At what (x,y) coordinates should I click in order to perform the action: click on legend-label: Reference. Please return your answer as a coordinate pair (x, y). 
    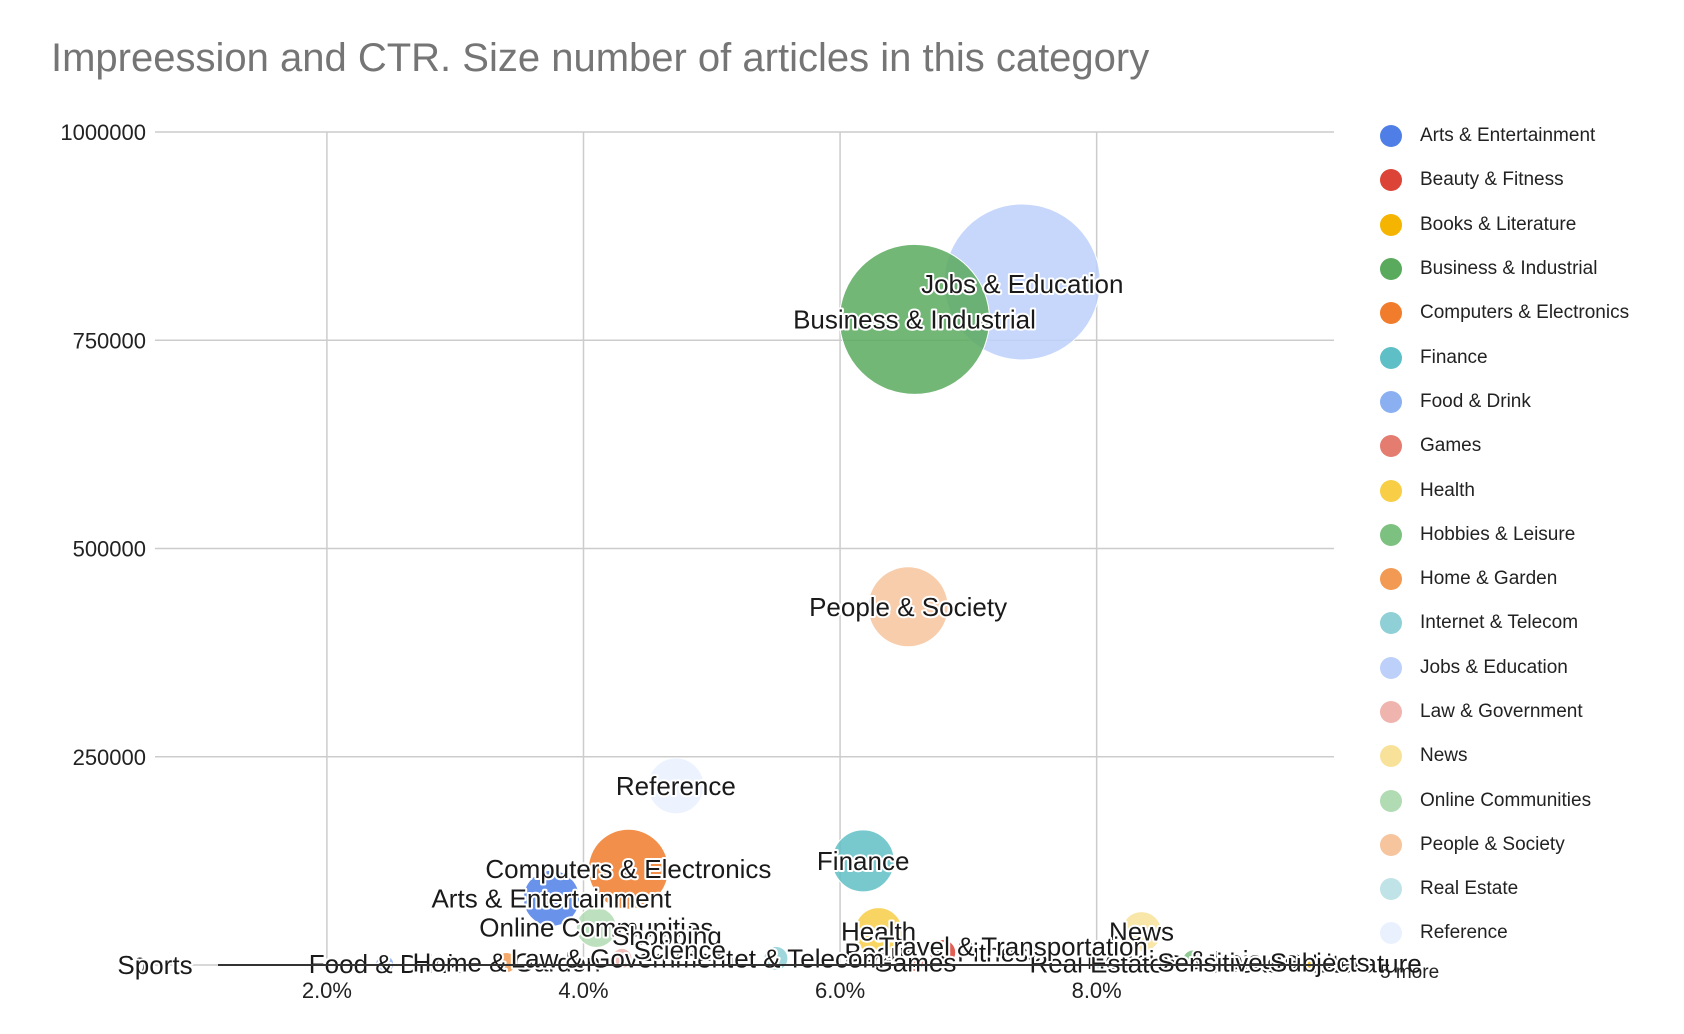
    Looking at the image, I should click on (1464, 933).